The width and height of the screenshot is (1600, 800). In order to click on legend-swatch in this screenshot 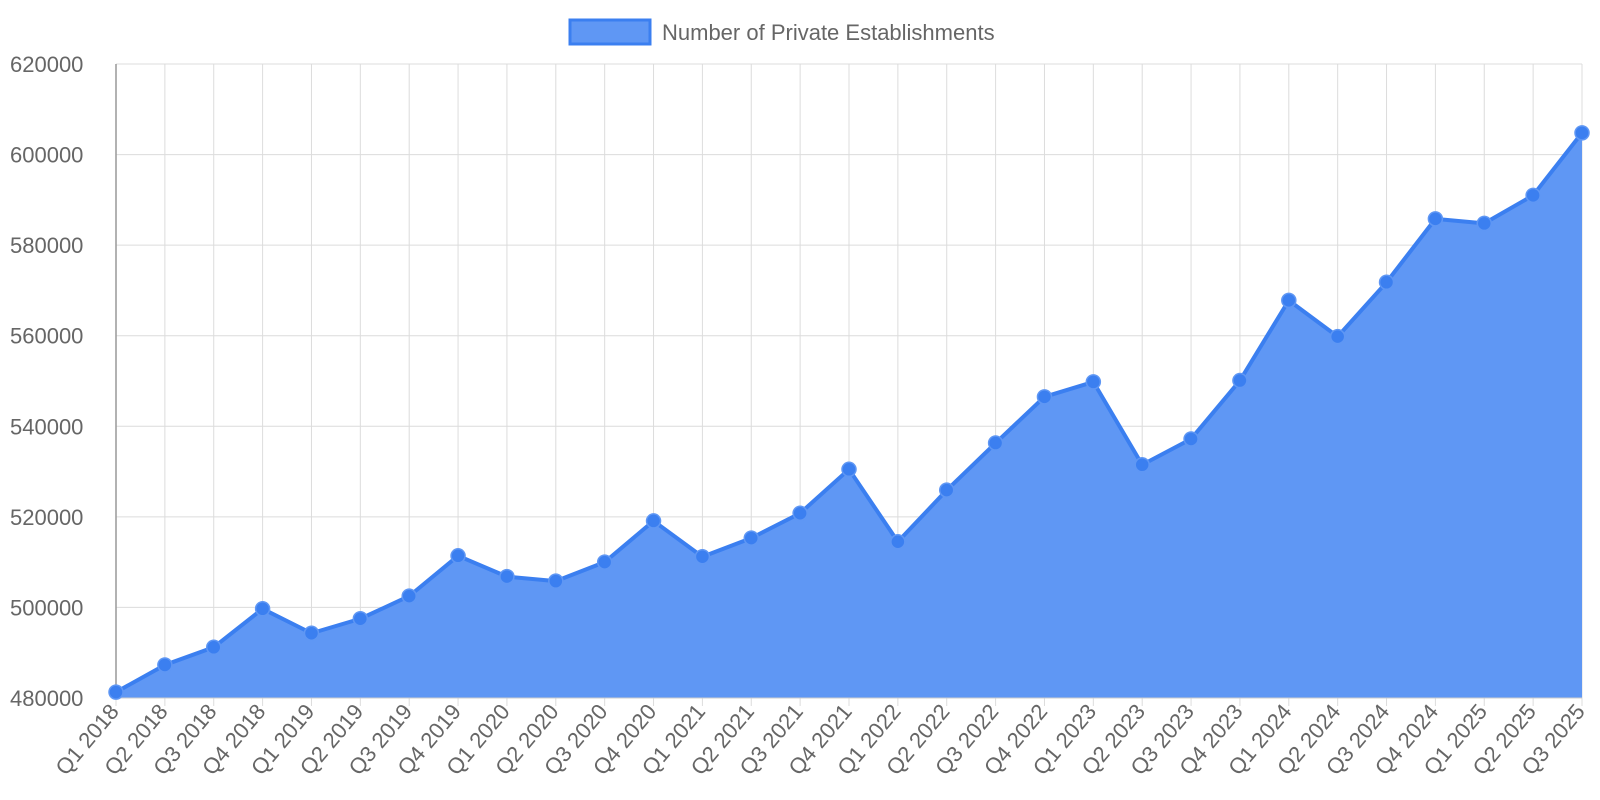, I will do `click(610, 32)`.